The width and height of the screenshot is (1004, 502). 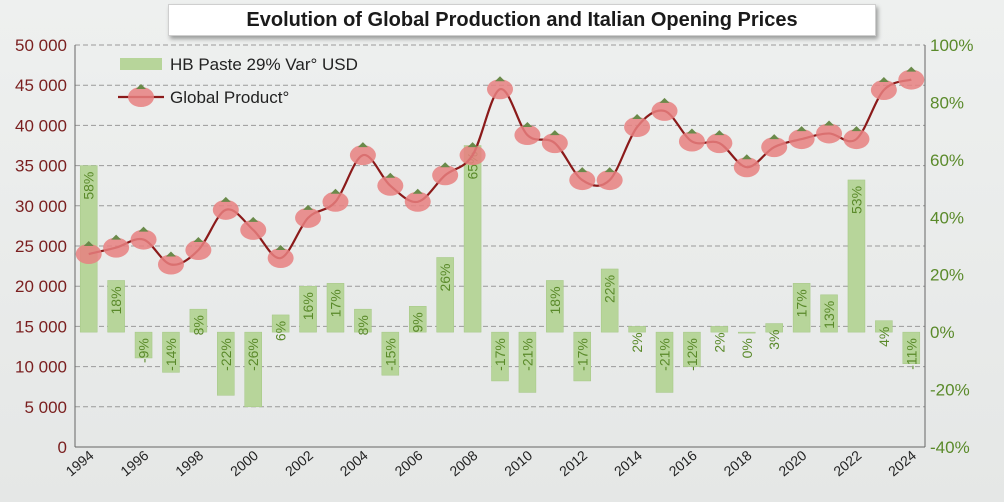 I want to click on x-tick-label: 2024, so click(x=902, y=463).